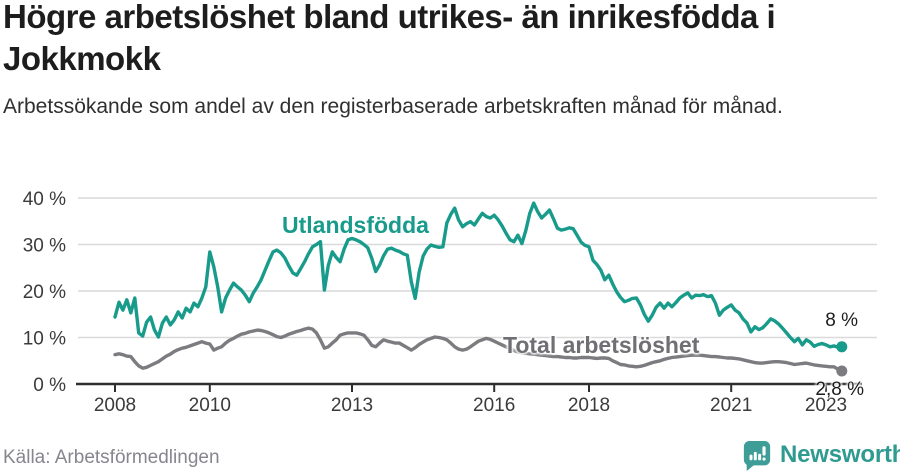  Describe the element at coordinates (49, 385) in the screenshot. I see `y-tick-label: 0 %` at that location.